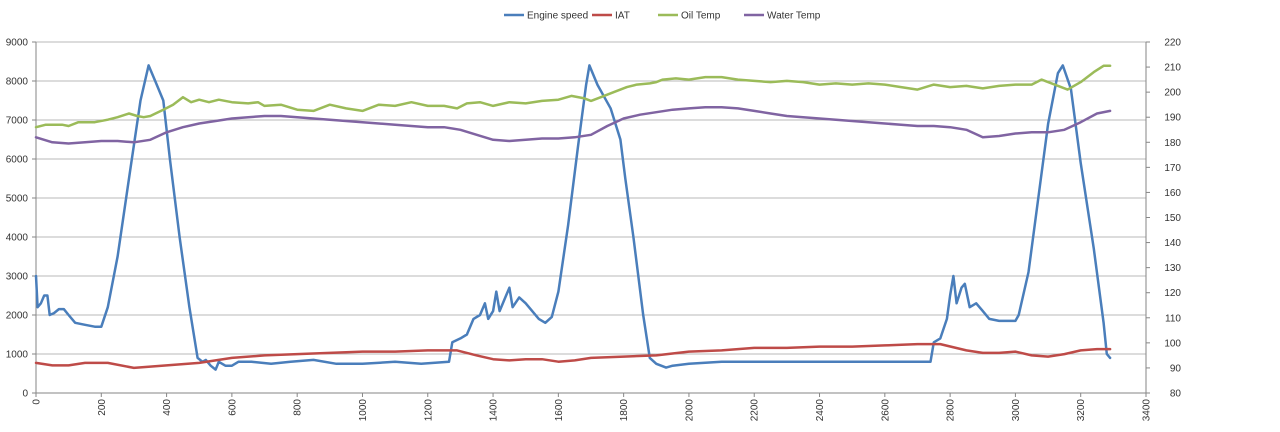  I want to click on right-tick-label: 140, so click(1172, 243).